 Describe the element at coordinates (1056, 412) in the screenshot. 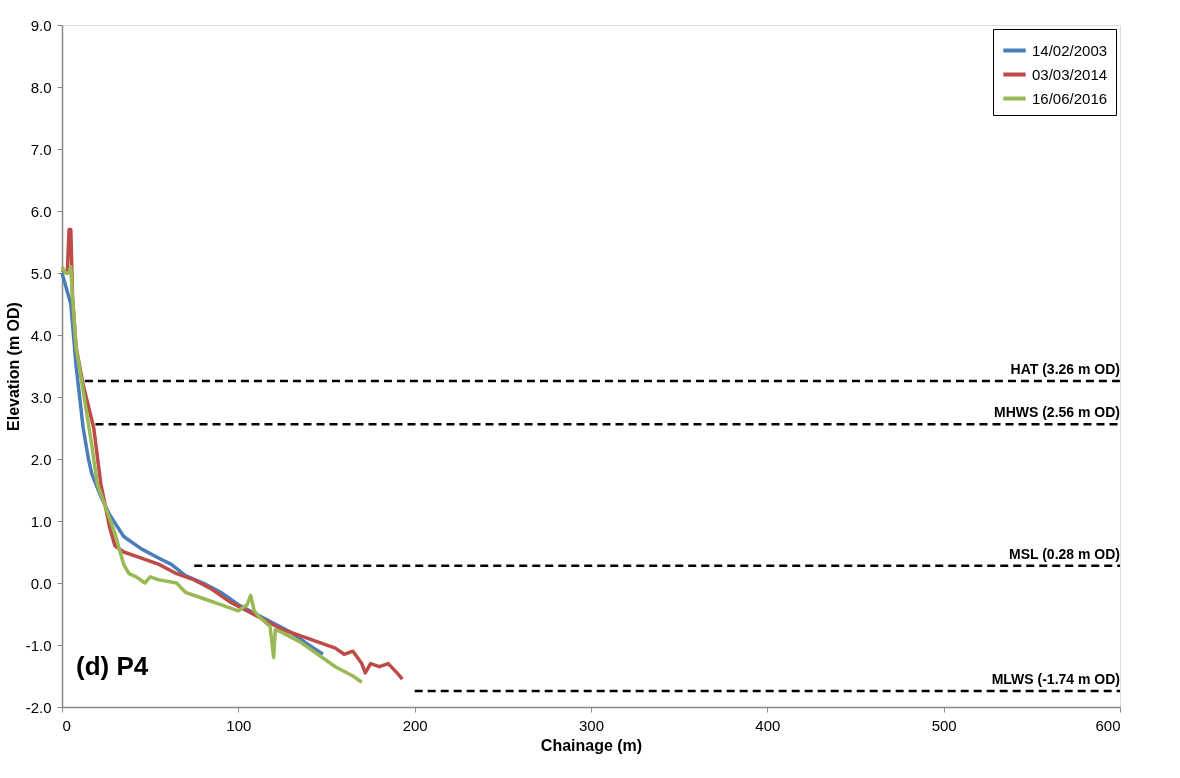

I see `annotation: MHWS (2.56 m OD)` at that location.